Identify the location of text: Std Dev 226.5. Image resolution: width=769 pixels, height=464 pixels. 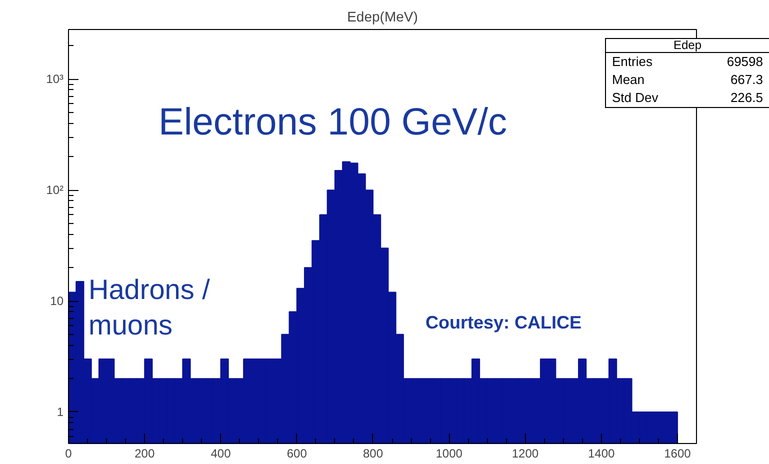
(687, 97).